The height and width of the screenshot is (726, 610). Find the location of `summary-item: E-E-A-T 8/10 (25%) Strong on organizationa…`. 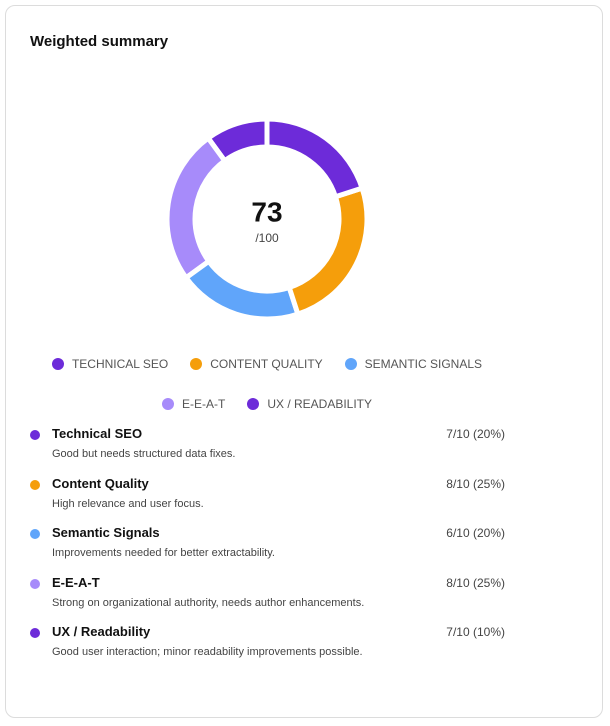

summary-item: E-E-A-T 8/10 (25%) Strong on organizationa… is located at coordinates (267, 597).